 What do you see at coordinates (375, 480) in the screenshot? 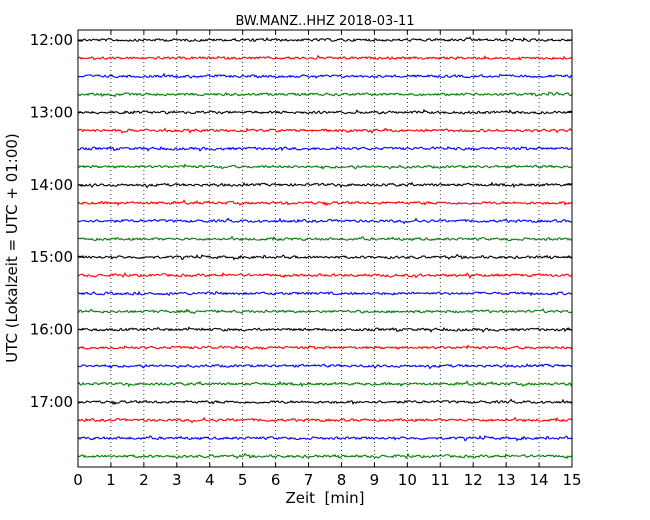
I see `x-tick-label: 9` at bounding box center [375, 480].